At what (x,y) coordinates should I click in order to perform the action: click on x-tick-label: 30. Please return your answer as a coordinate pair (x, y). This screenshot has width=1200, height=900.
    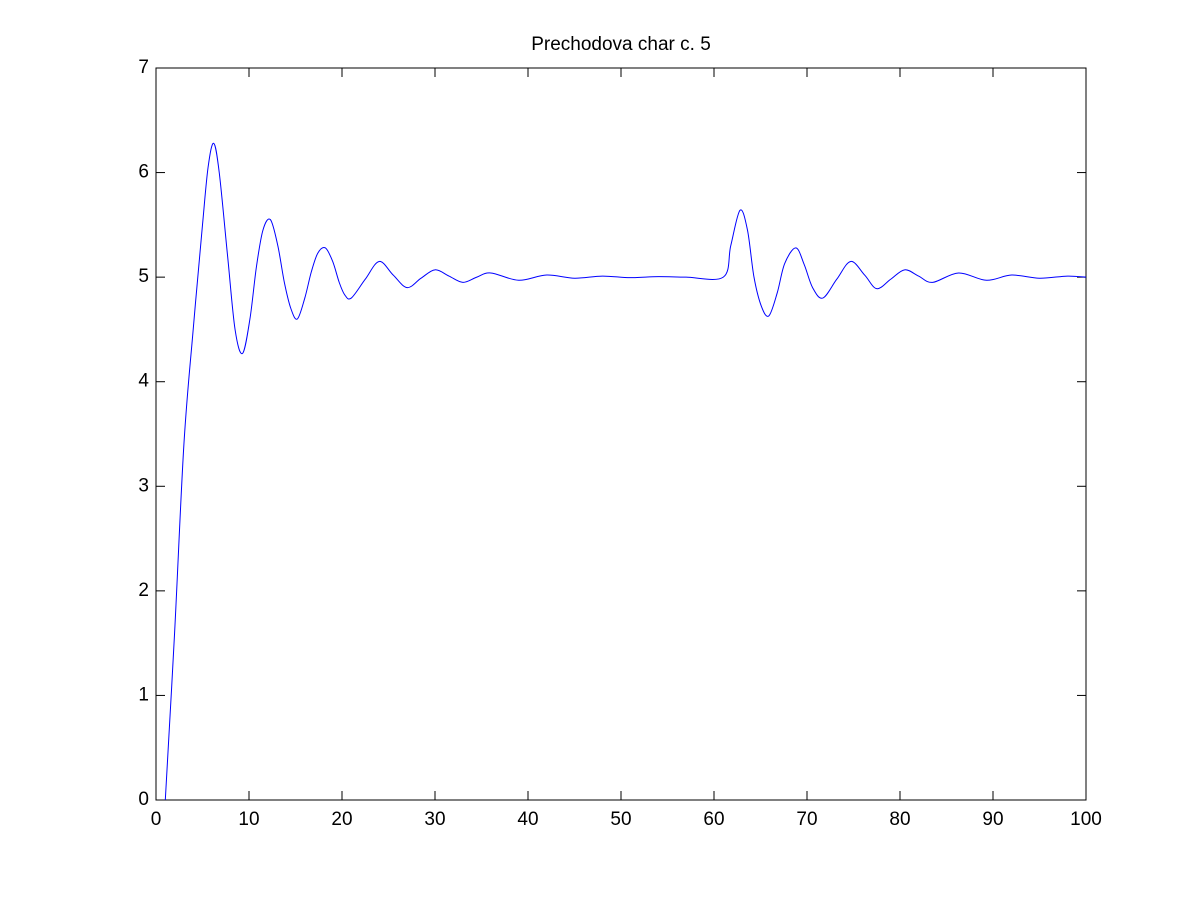
    Looking at the image, I should click on (434, 819).